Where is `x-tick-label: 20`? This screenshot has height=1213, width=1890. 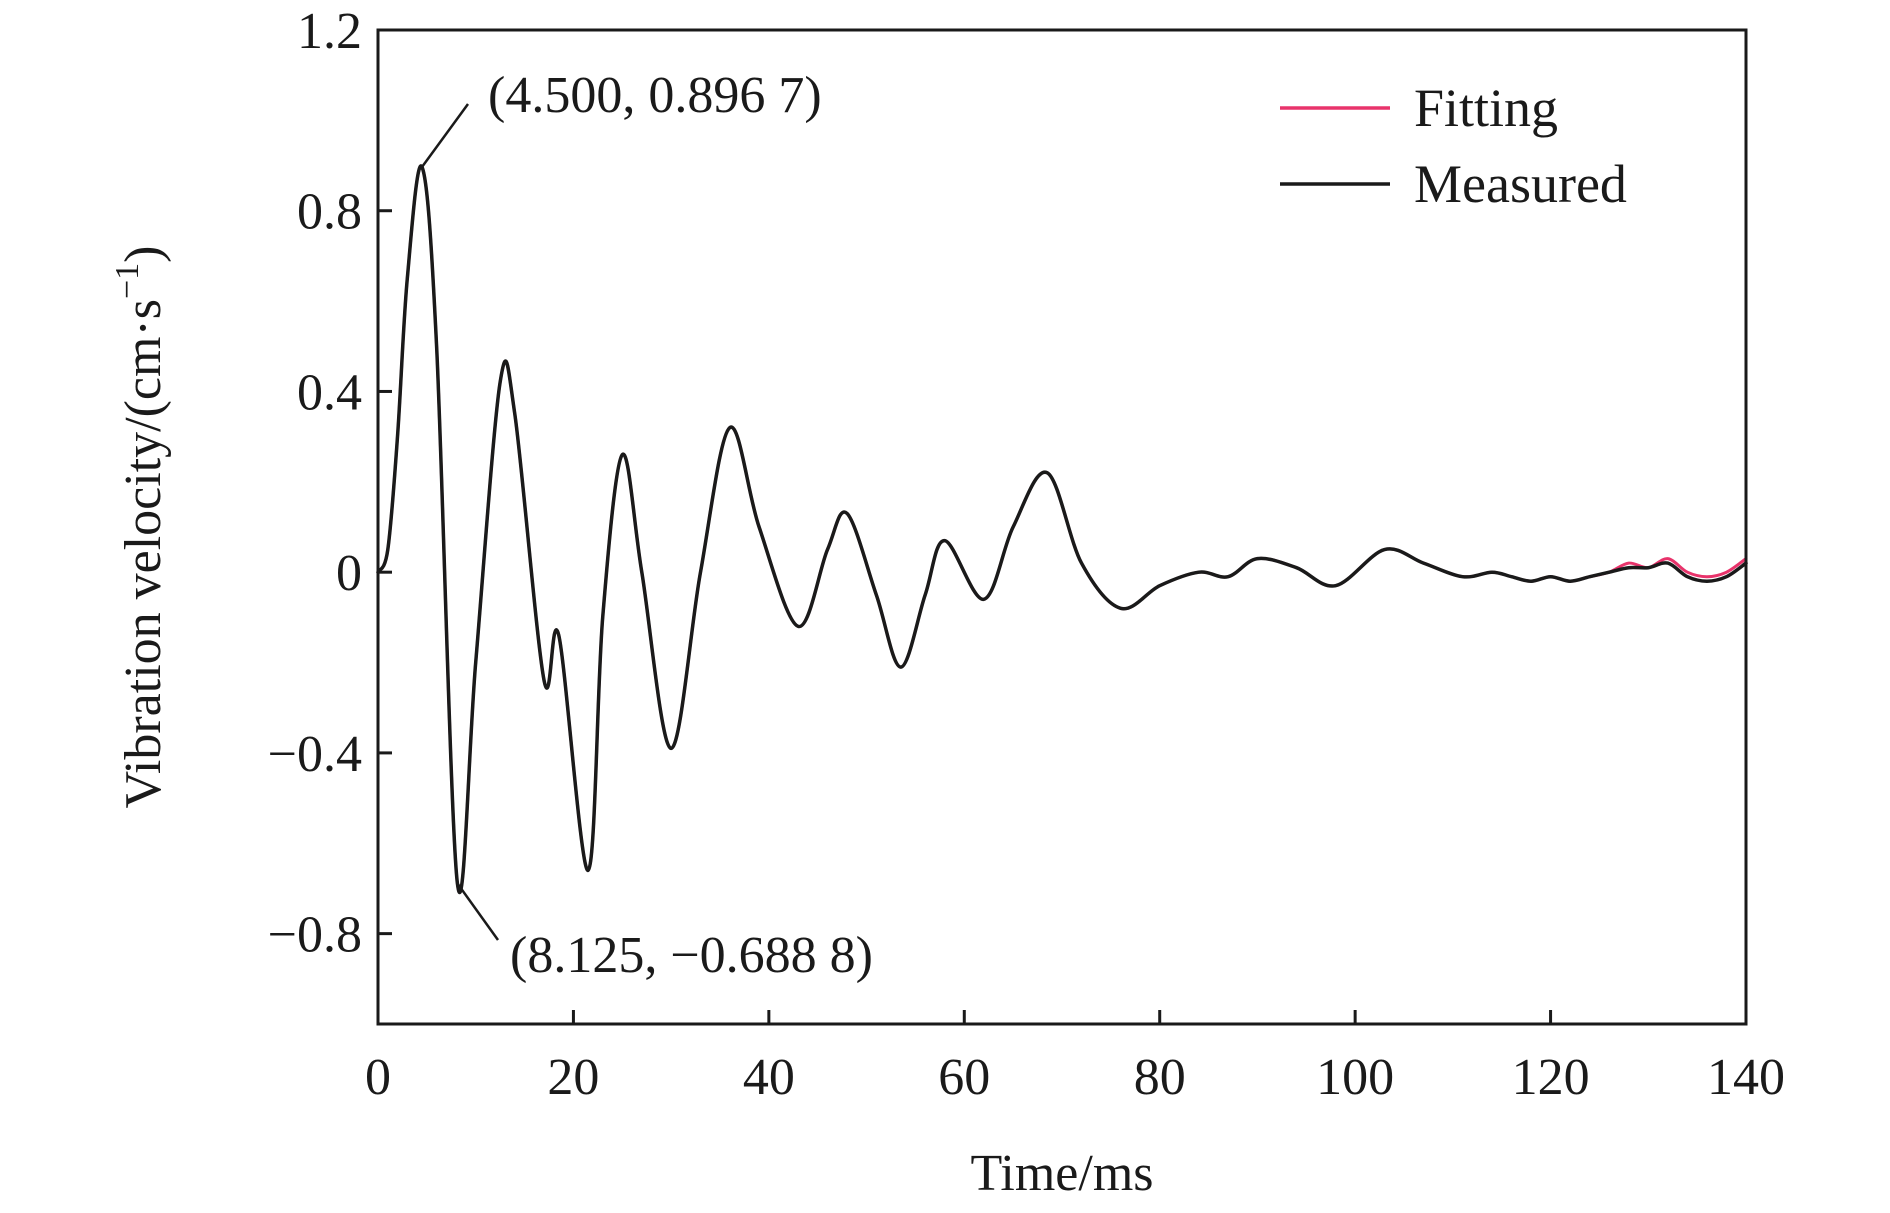
x-tick-label: 20 is located at coordinates (573, 1077).